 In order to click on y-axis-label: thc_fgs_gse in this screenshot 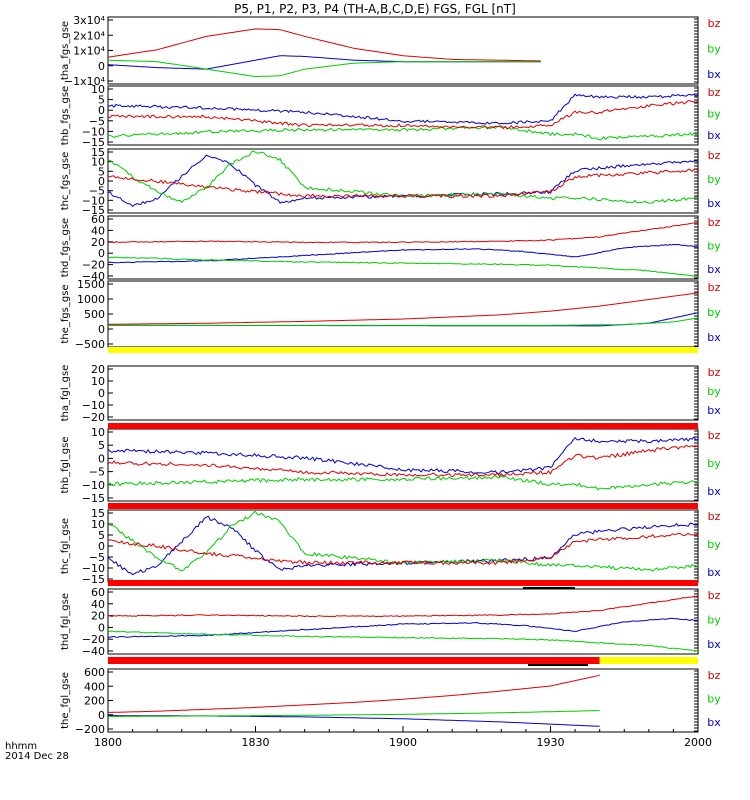, I will do `click(65, 181)`.